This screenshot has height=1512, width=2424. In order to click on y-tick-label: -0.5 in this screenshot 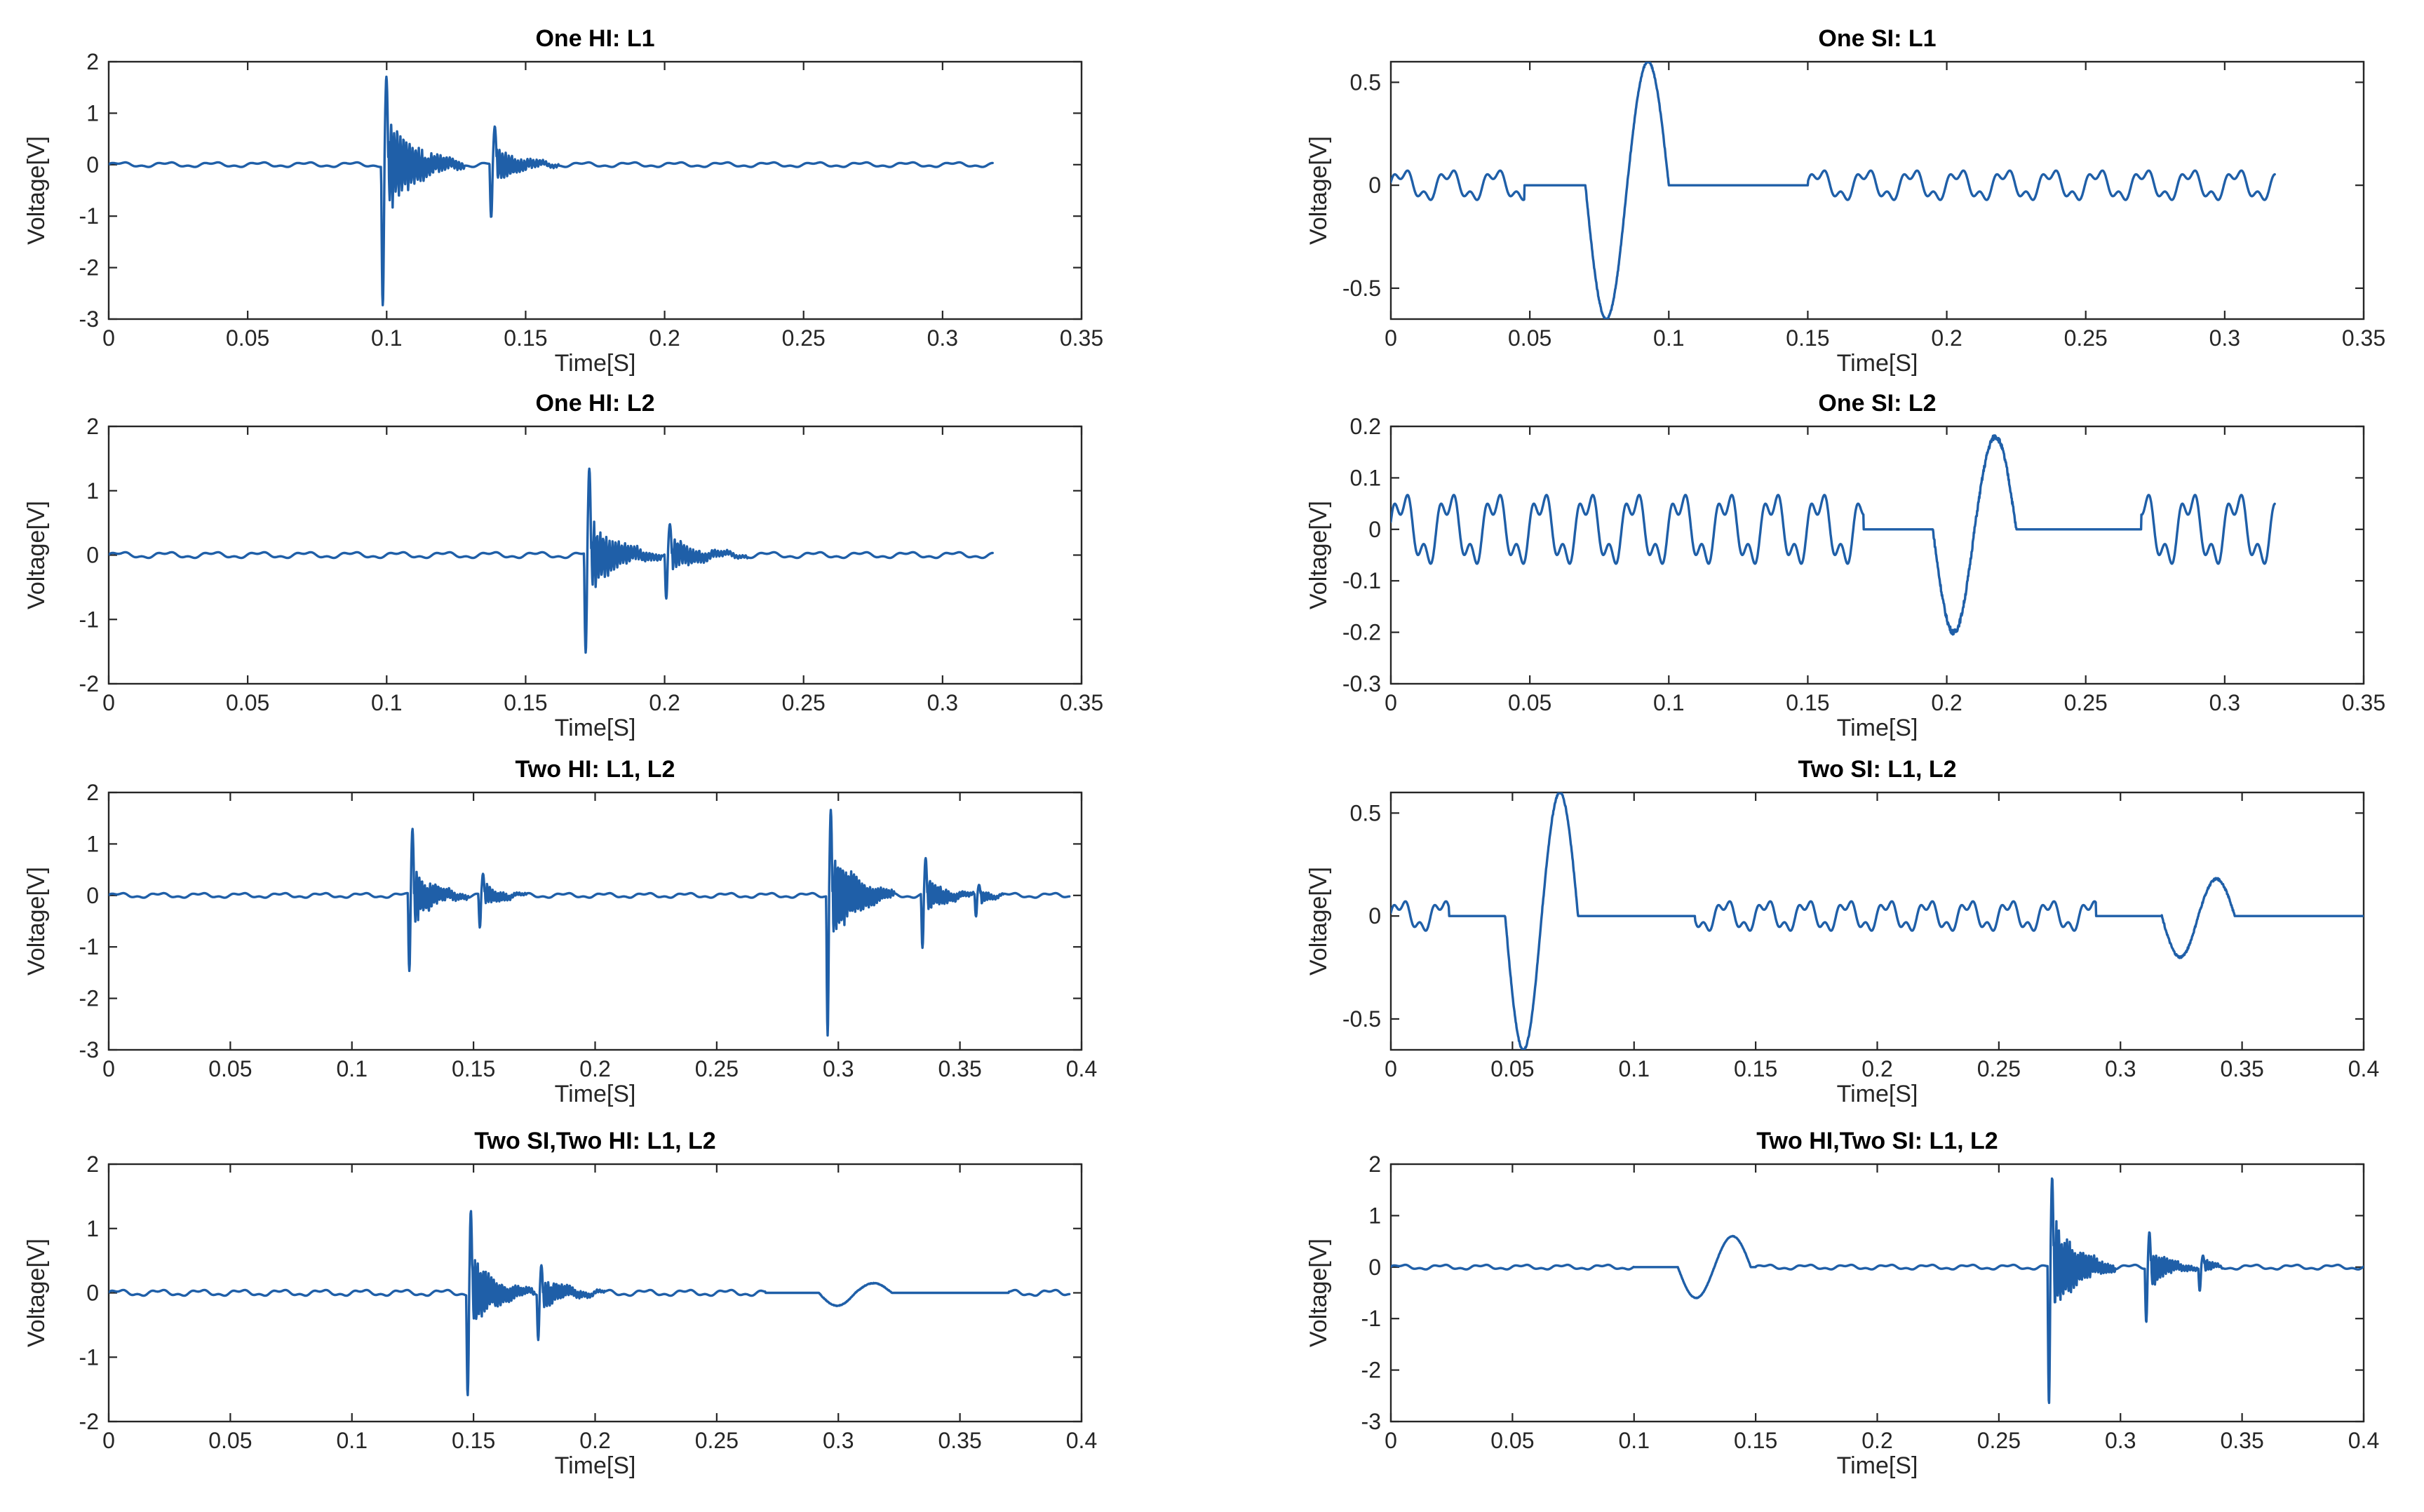, I will do `click(1361, 288)`.